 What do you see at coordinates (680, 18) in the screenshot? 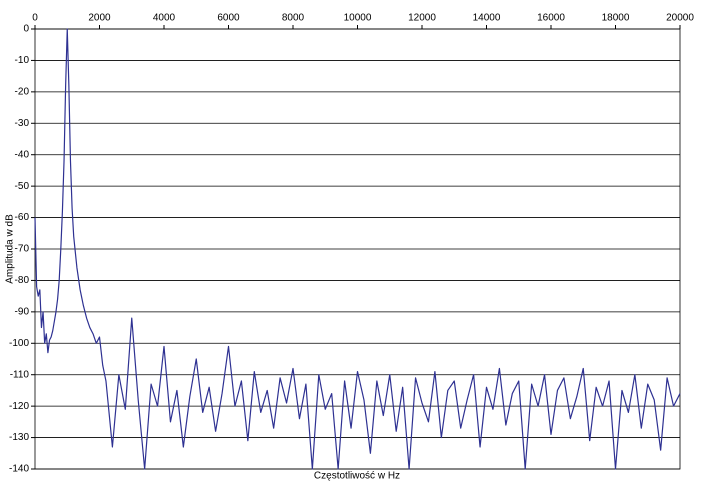
I see `x-tick-label: 20000` at bounding box center [680, 18].